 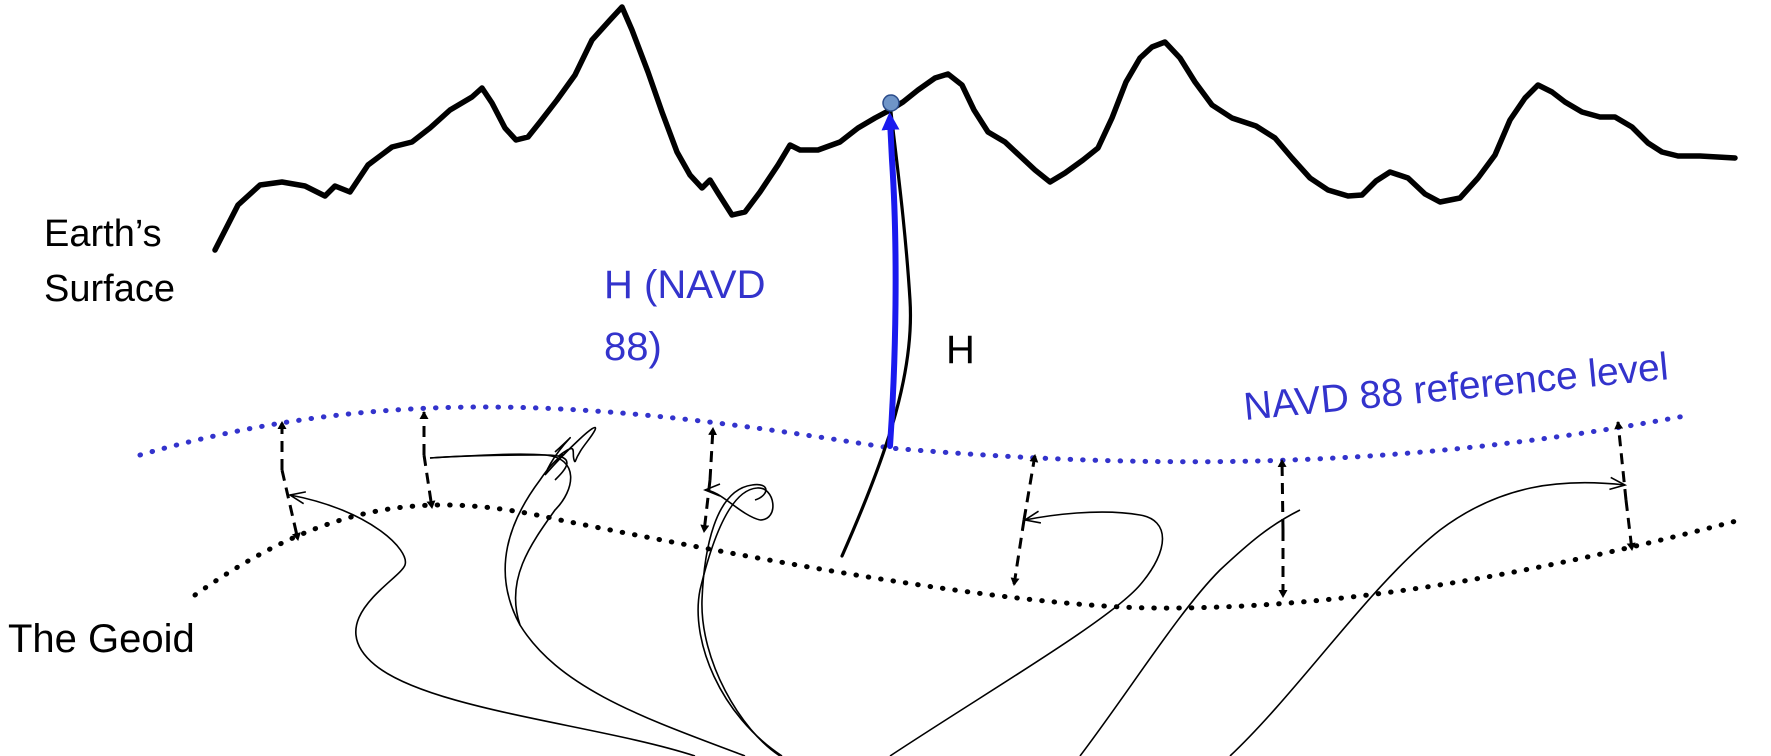 I want to click on geoid-label: The Geoid, so click(x=101, y=639).